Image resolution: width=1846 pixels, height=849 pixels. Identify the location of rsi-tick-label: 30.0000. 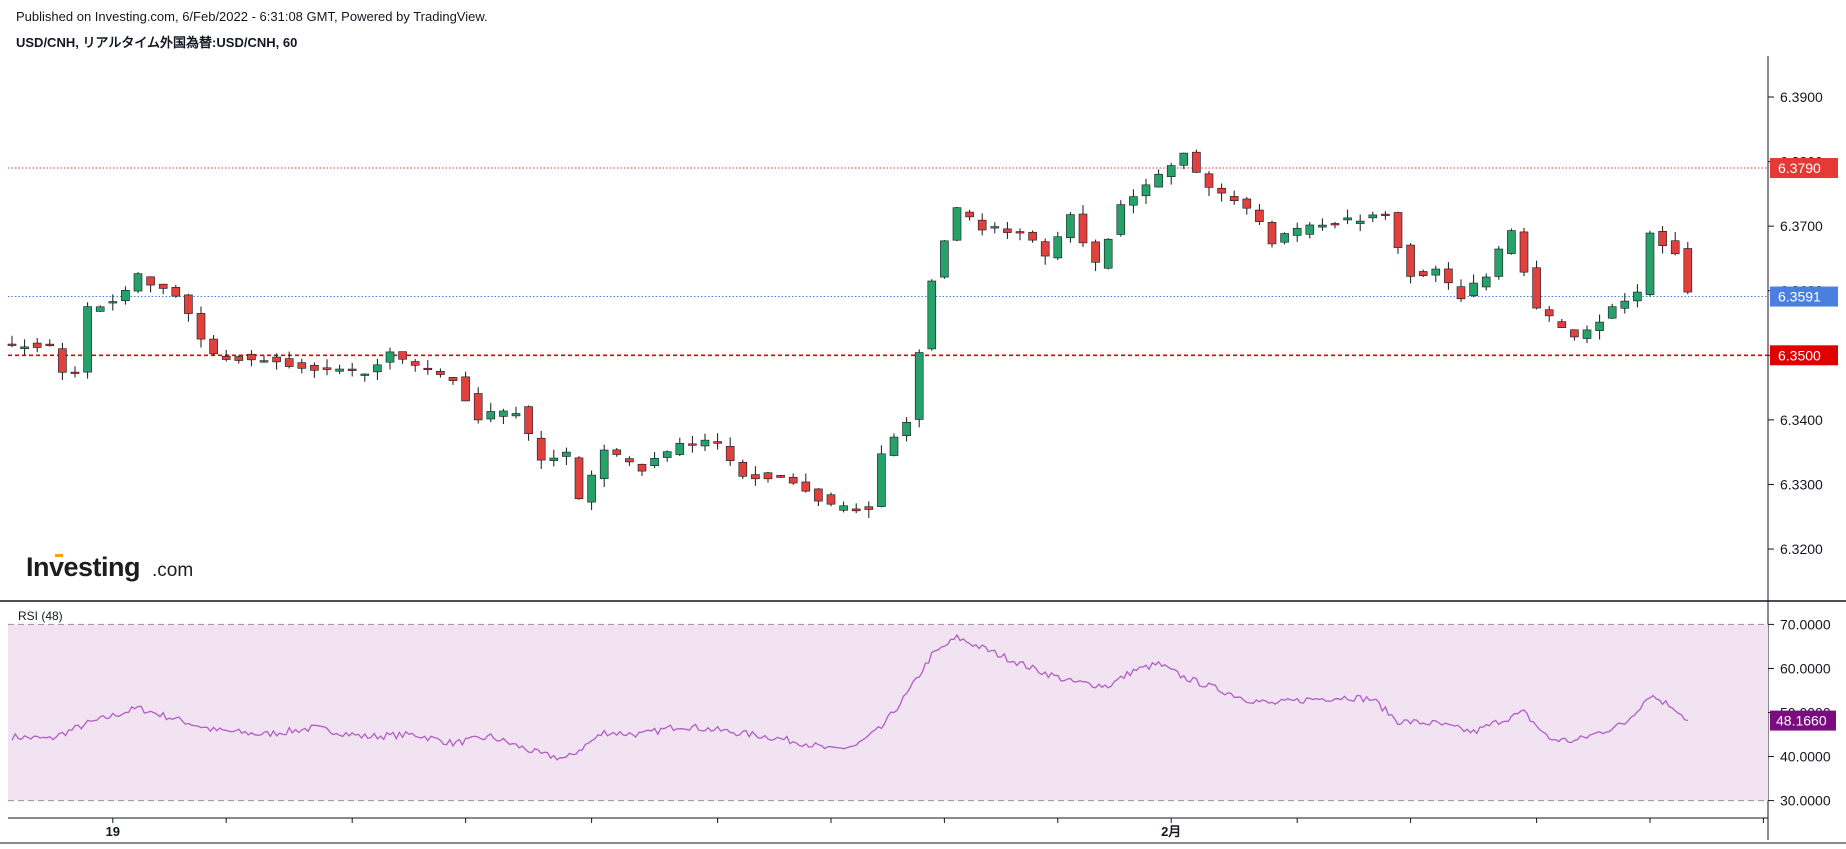
(1805, 801).